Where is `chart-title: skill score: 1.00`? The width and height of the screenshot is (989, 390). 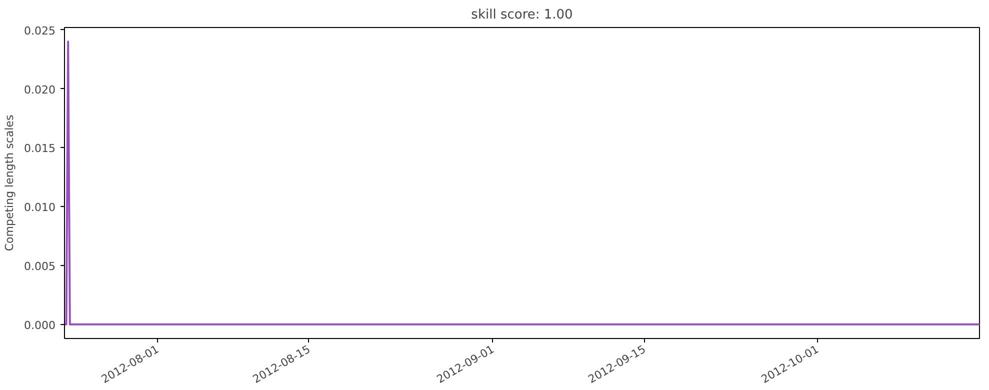
chart-title: skill score: 1.00 is located at coordinates (522, 15).